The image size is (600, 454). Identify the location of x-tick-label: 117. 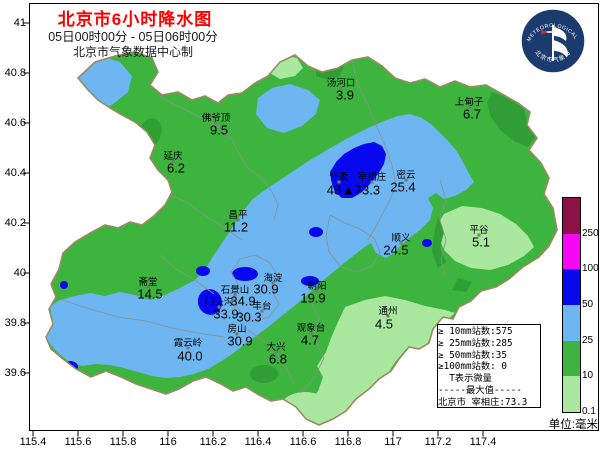
(393, 442).